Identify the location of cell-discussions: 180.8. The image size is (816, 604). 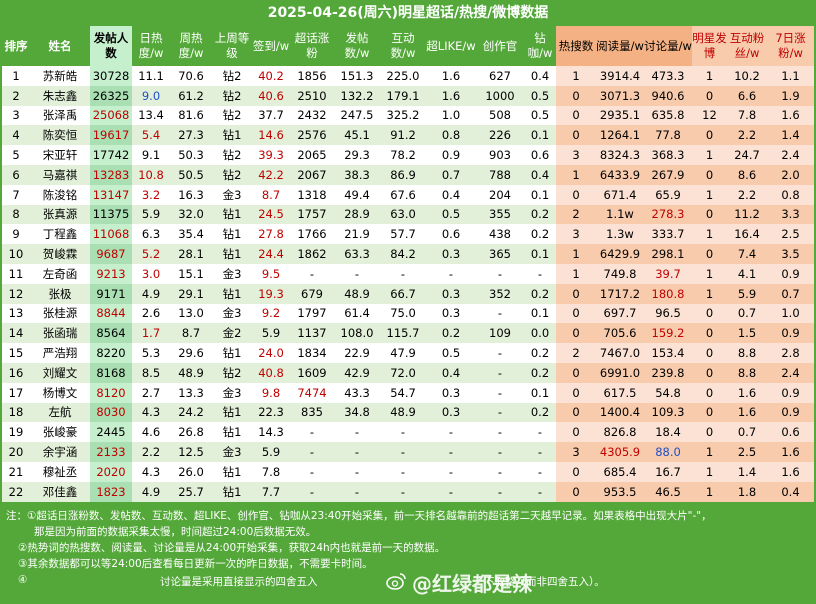
(668, 293).